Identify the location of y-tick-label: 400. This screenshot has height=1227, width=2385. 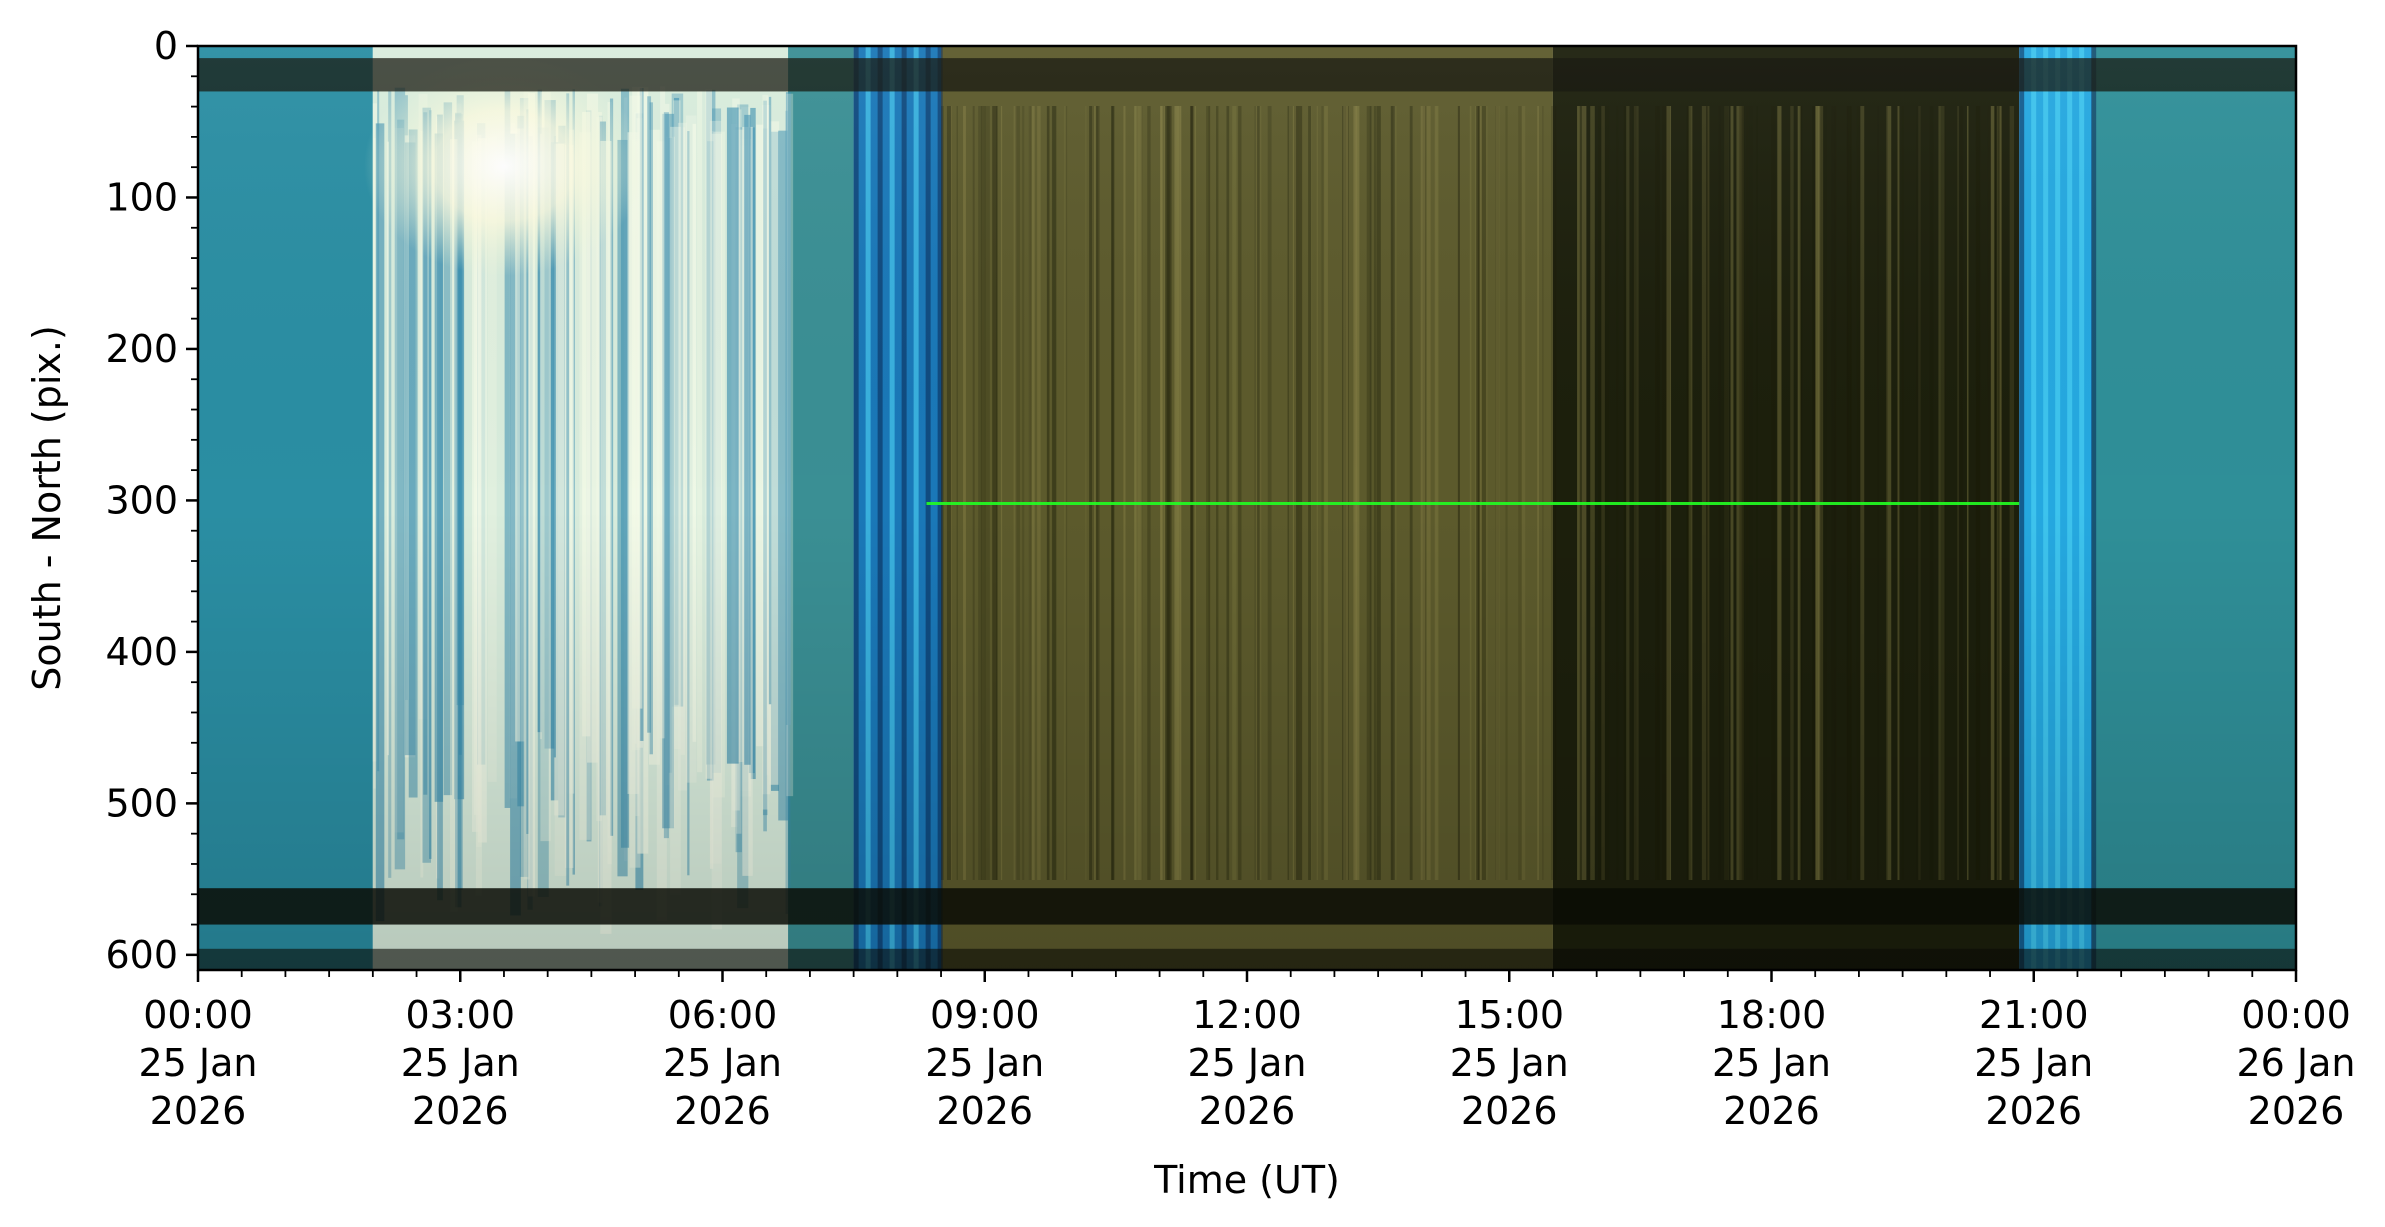
(141, 652).